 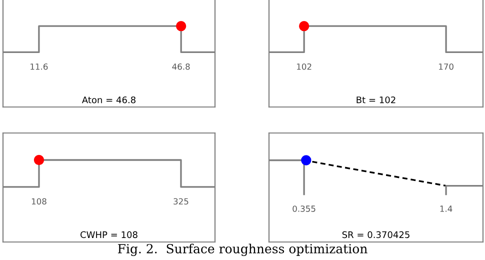 I want to click on x-tick-label: 0.355, so click(x=304, y=209).